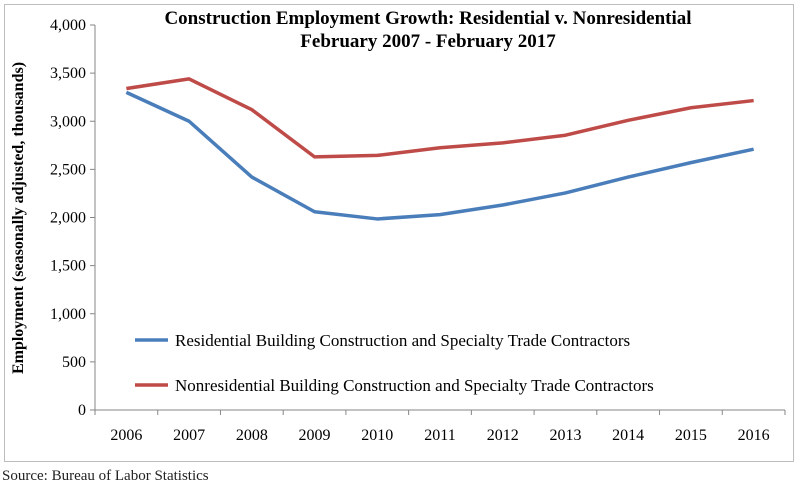 The height and width of the screenshot is (490, 800). I want to click on y-tick-label: 500, so click(74, 362).